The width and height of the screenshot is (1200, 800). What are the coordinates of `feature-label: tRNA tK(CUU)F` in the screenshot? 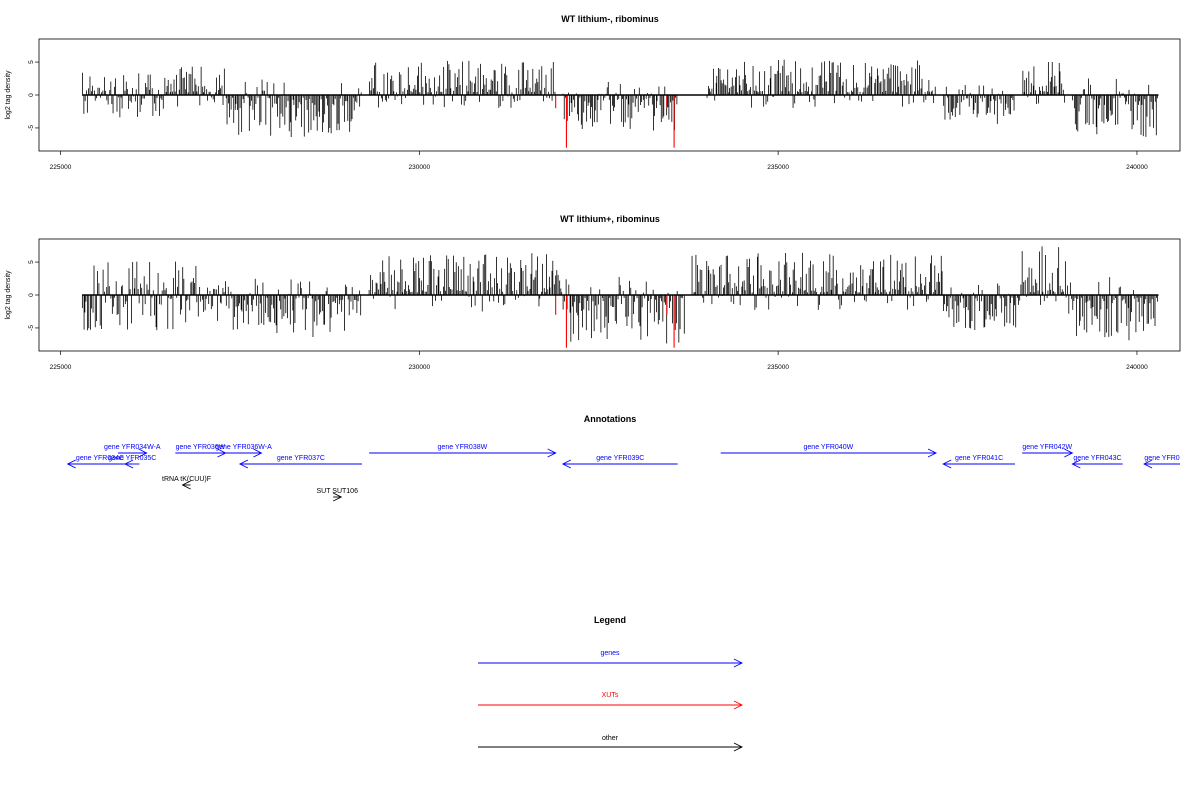 It's located at (186, 479).